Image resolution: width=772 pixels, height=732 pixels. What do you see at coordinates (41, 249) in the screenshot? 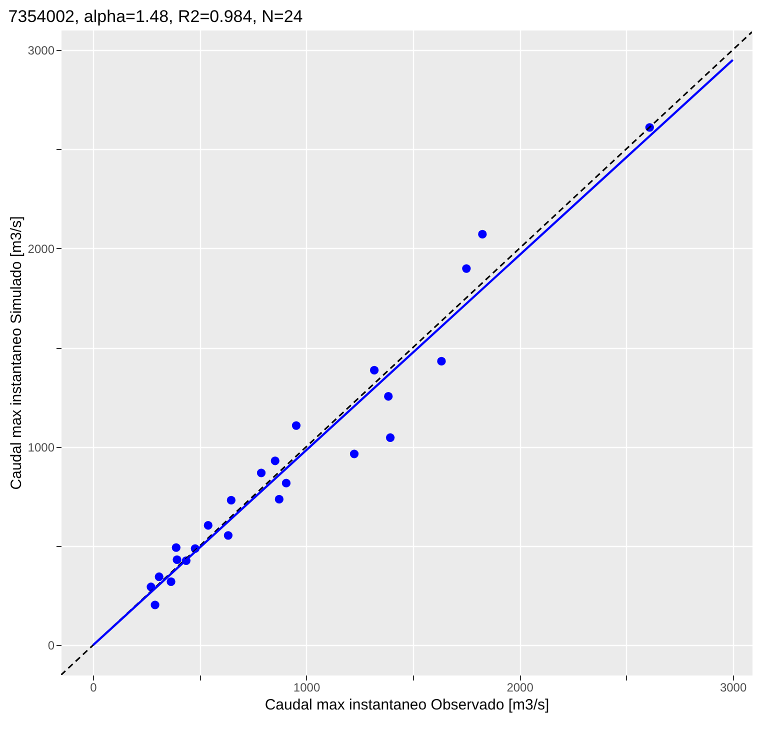
I see `y-tick-label: 2000` at bounding box center [41, 249].